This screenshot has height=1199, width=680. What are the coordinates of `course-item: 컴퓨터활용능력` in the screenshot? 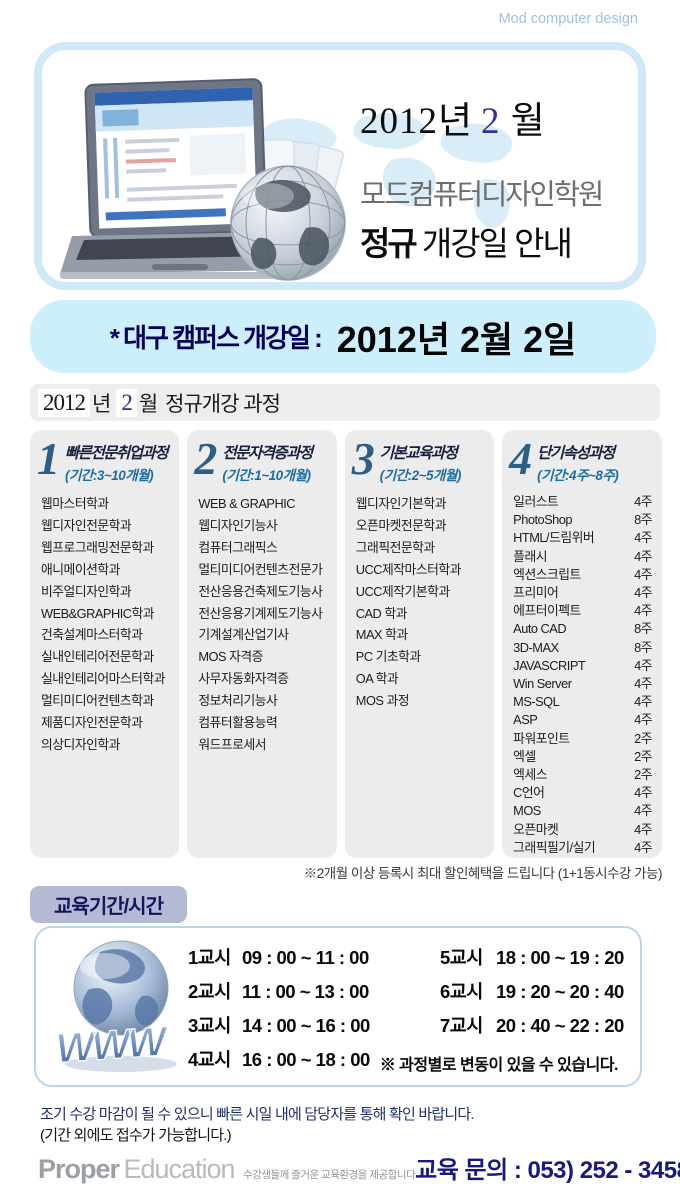 It's located at (238, 723).